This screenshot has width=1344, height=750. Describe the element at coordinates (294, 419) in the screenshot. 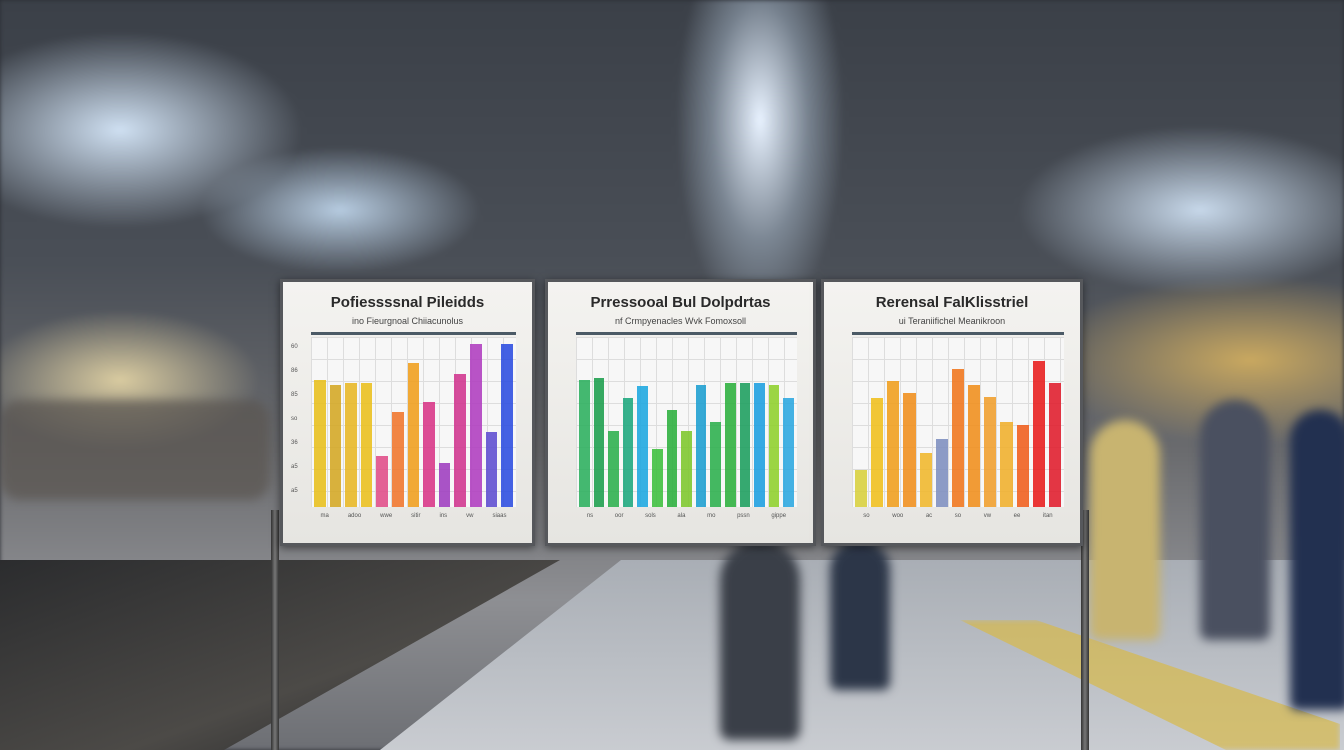

I see `y-tick-label: so` at that location.